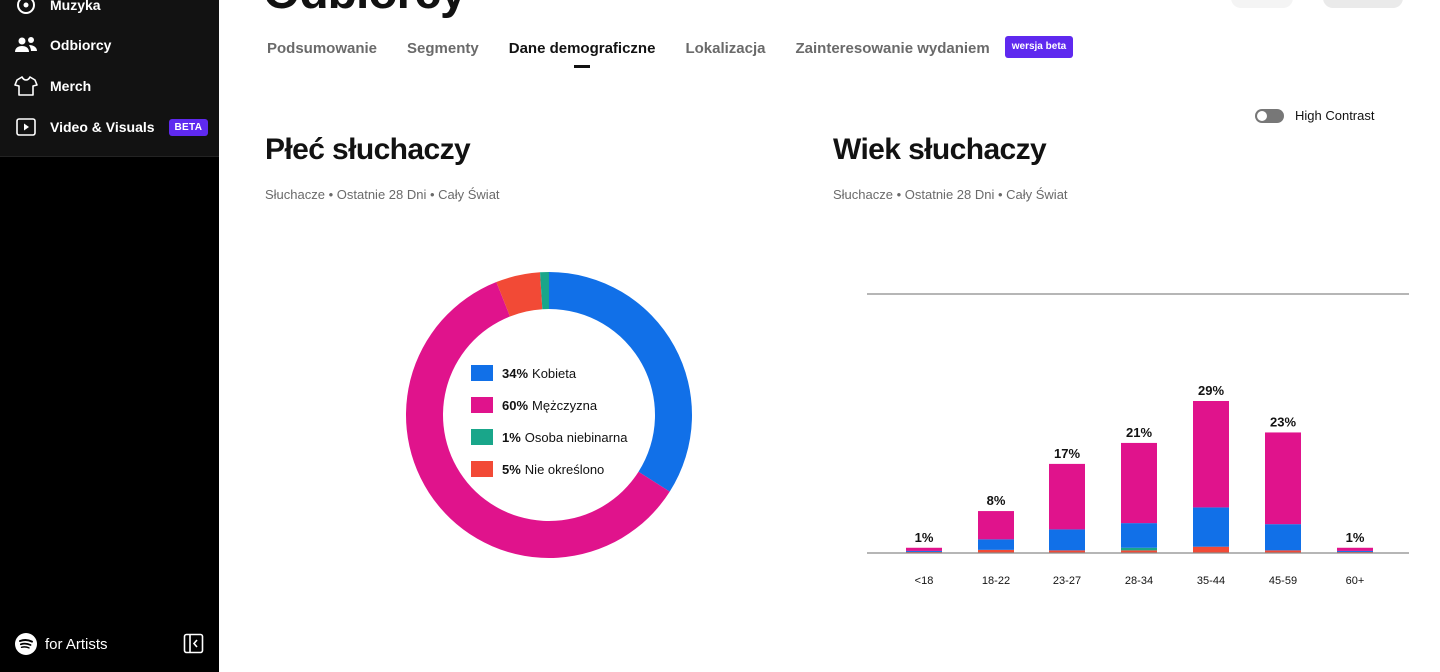 Image resolution: width=1440 pixels, height=672 pixels. What do you see at coordinates (322, 48) in the screenshot?
I see `tab-podsumowanie: Podsumowanie` at bounding box center [322, 48].